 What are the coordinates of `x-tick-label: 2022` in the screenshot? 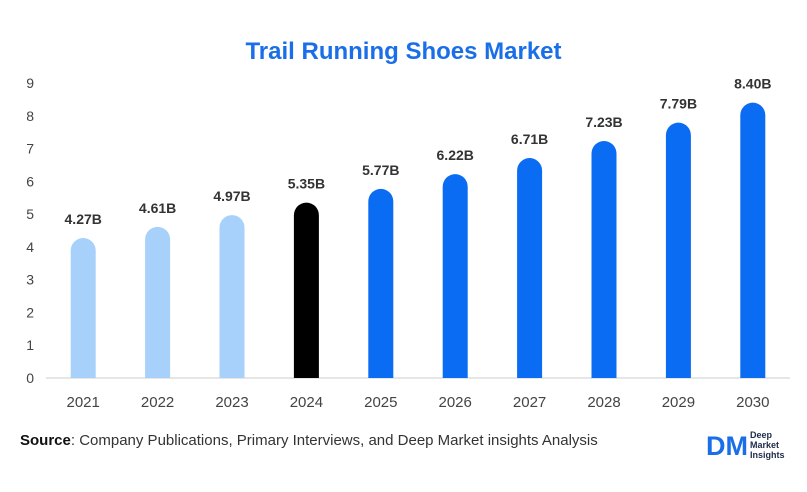 It's located at (157, 402).